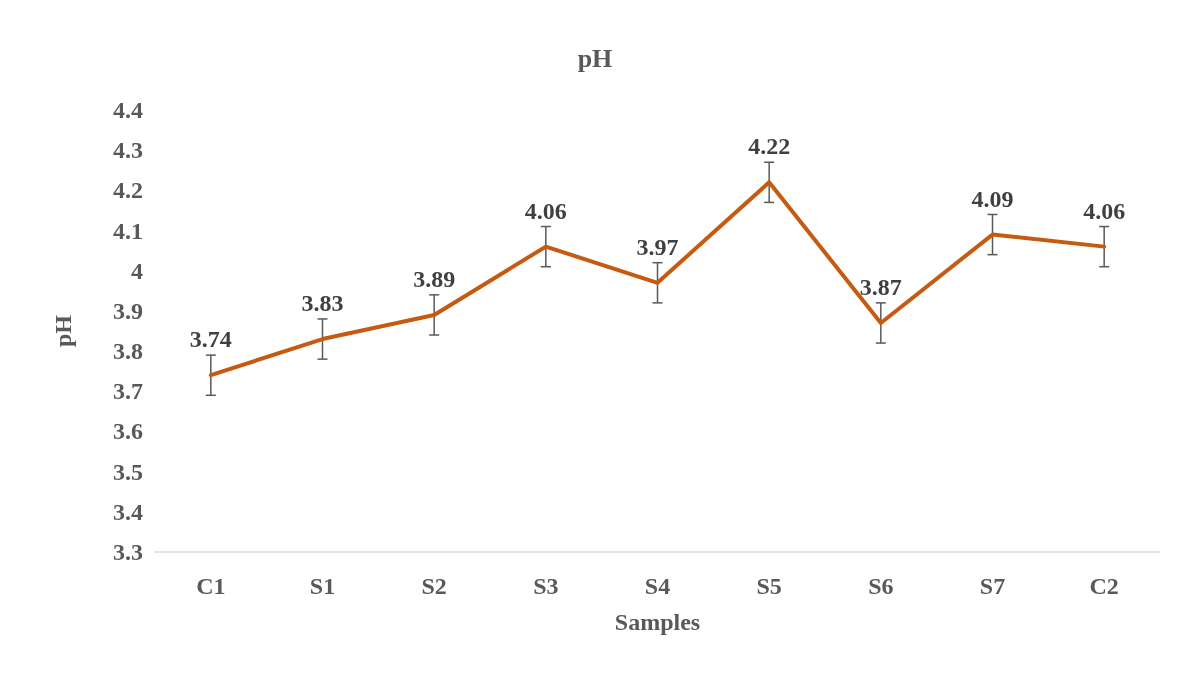  Describe the element at coordinates (769, 146) in the screenshot. I see `data-label: 4.22` at that location.